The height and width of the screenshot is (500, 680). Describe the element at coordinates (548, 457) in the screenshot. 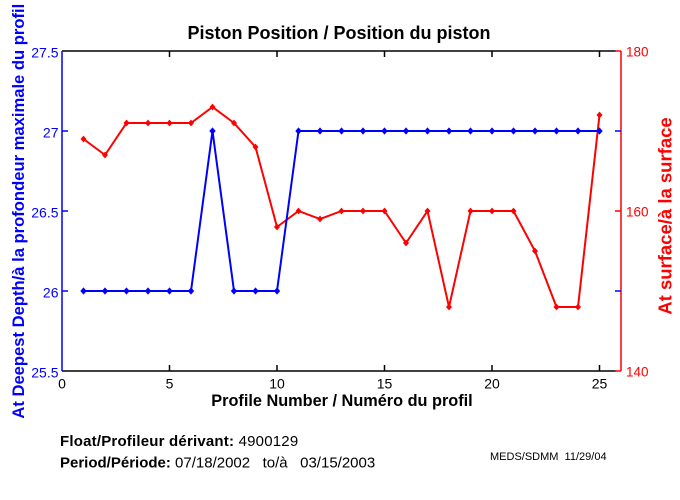

I see `svg-text: MEDS/SDMM 11/29/04` at that location.